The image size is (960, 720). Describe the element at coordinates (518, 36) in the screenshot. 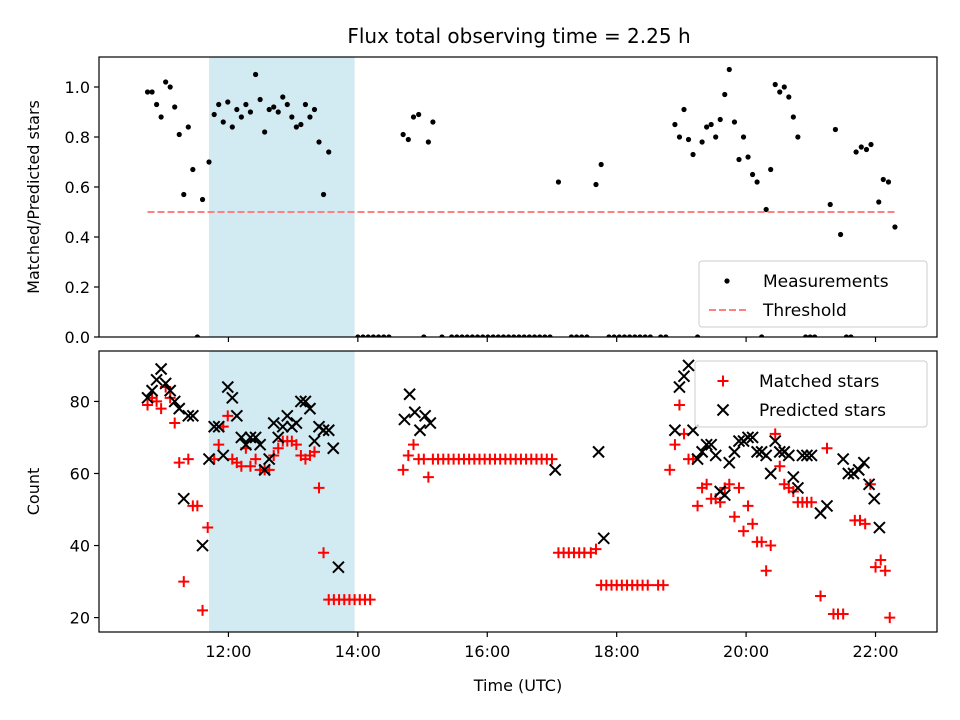

I see `chart-title: Flux total observing time = 2.25 h` at that location.